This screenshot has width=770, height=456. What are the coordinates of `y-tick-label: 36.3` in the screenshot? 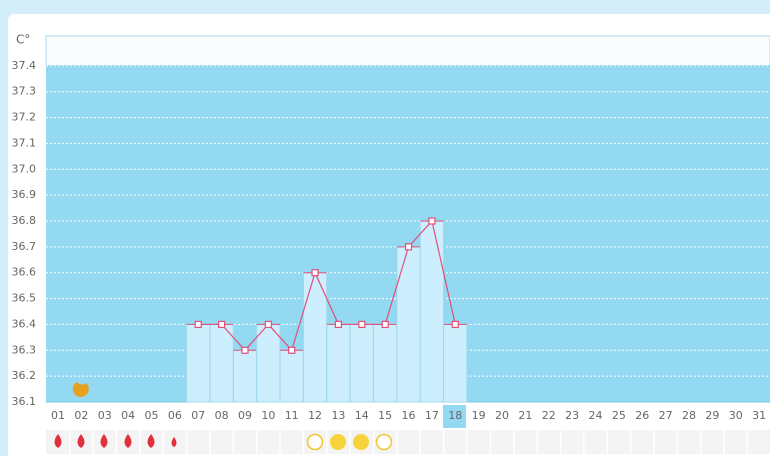 It's located at (24, 349).